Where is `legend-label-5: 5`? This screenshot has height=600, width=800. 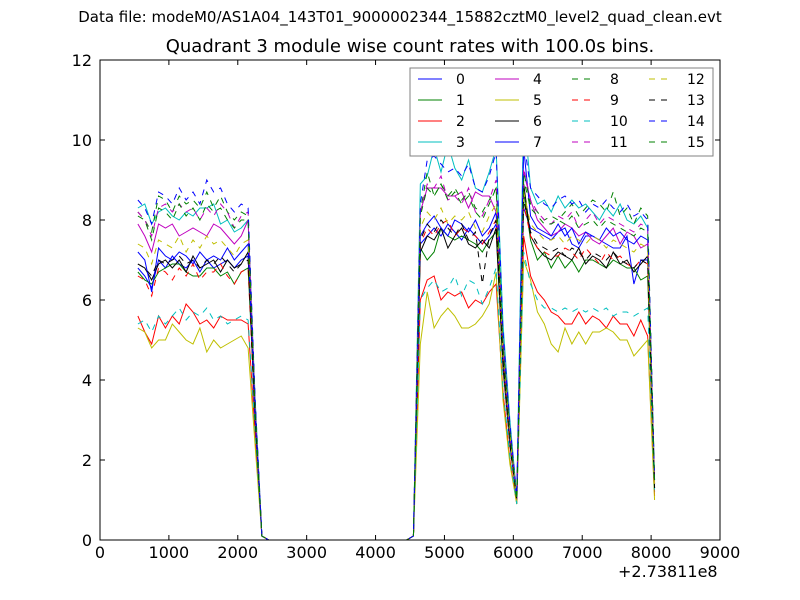
legend-label-5: 5 is located at coordinates (537, 101).